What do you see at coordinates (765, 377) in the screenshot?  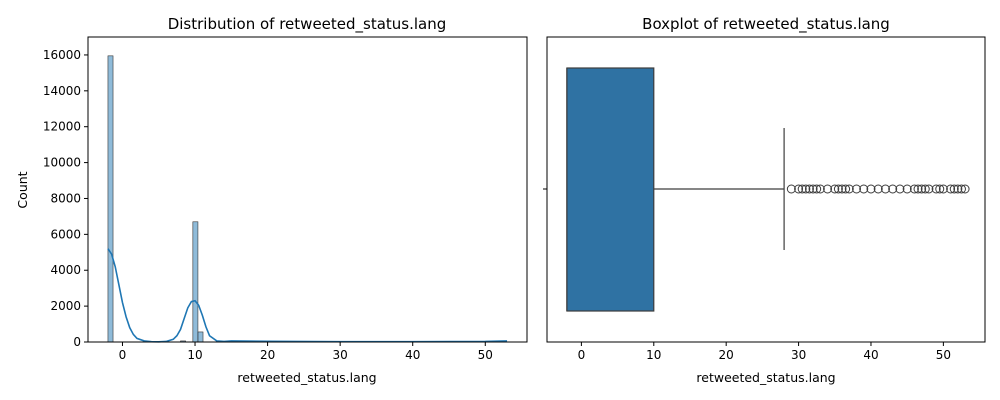 I see `boxplot-x-label: retweeted_status.lang` at bounding box center [765, 377].